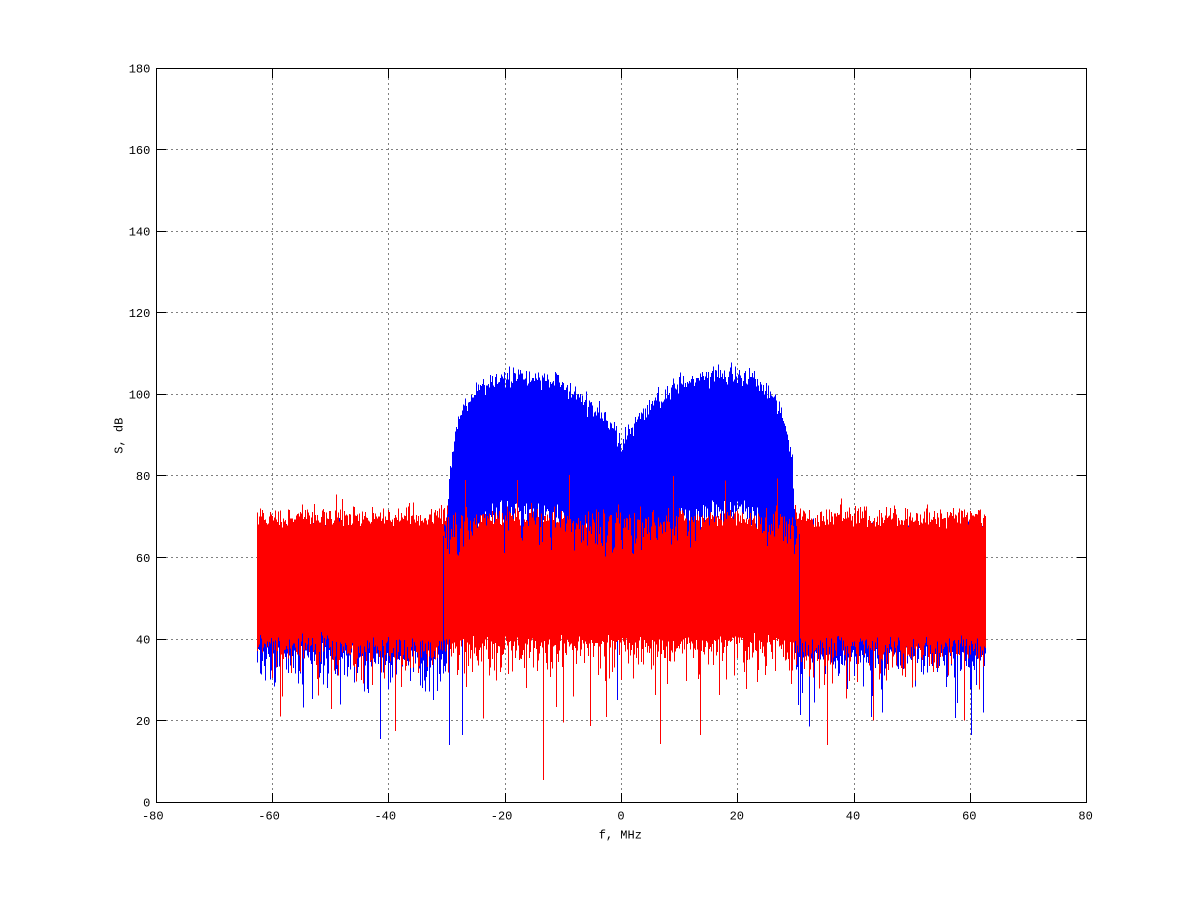 This screenshot has width=1200, height=901. Describe the element at coordinates (140, 151) in the screenshot. I see `svg-text: 160` at that location.